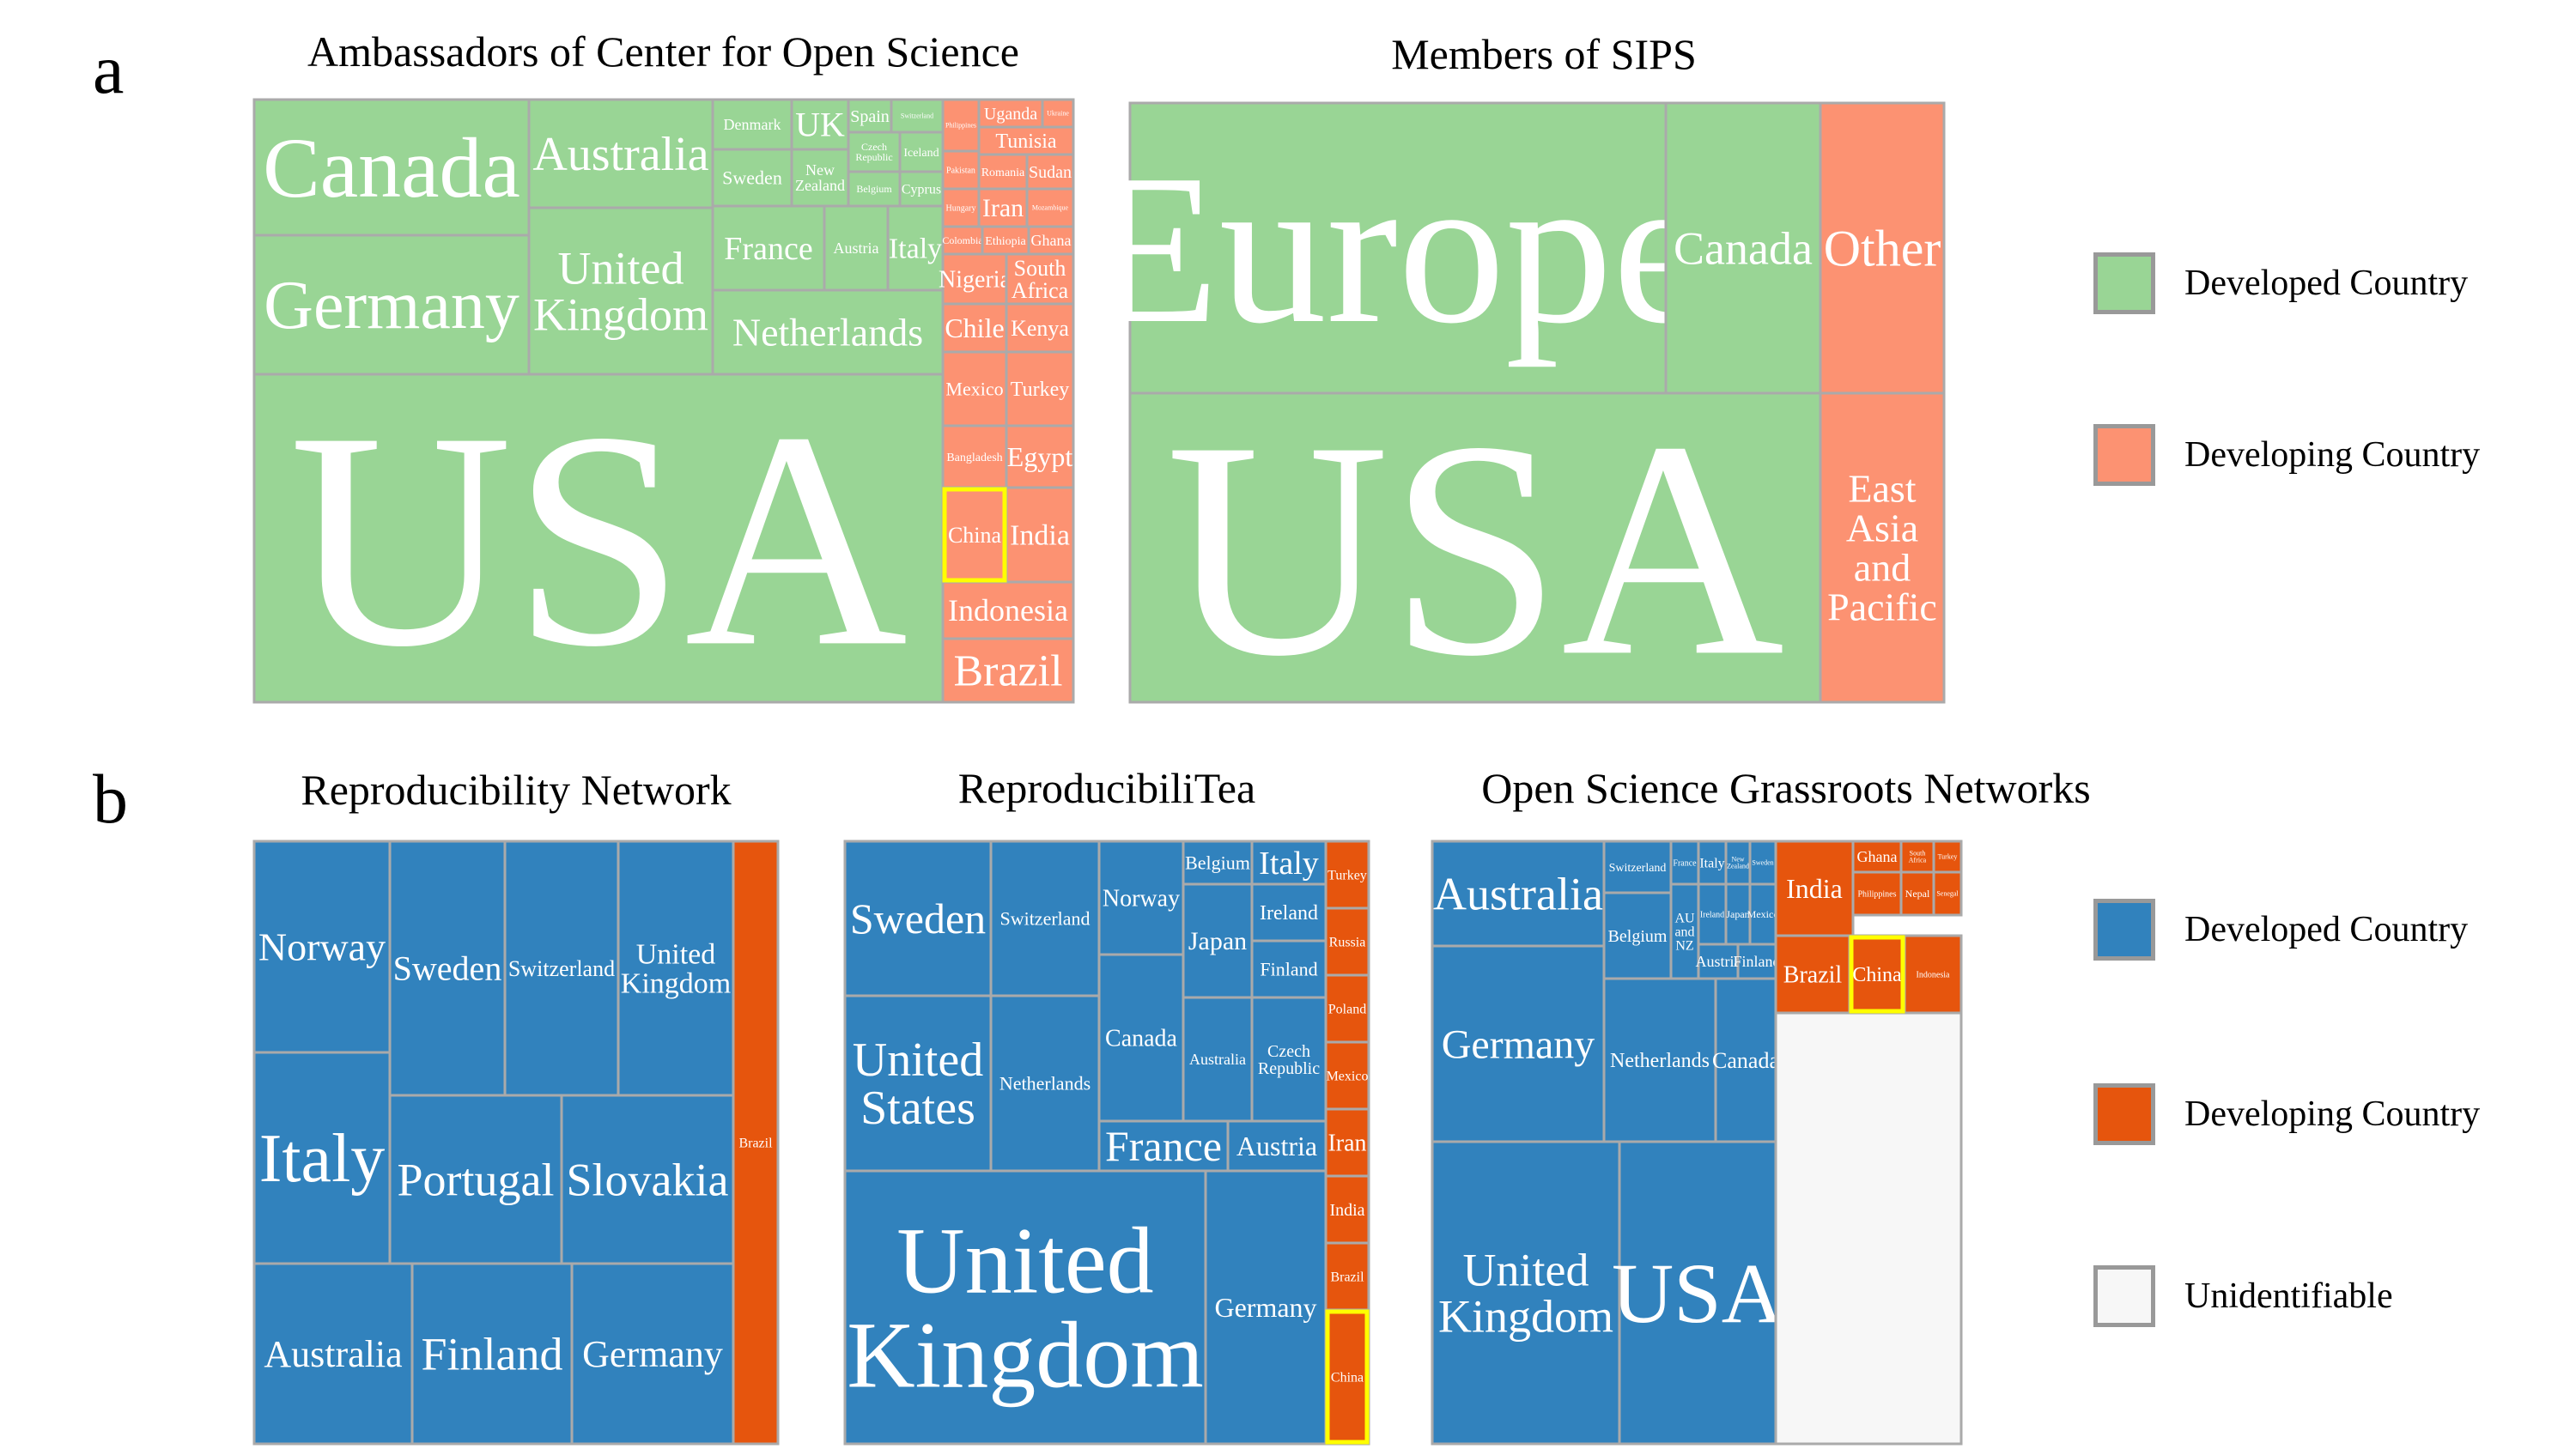 This screenshot has width=2576, height=1449. What do you see at coordinates (109, 69) in the screenshot?
I see `panel-label-a: a` at bounding box center [109, 69].